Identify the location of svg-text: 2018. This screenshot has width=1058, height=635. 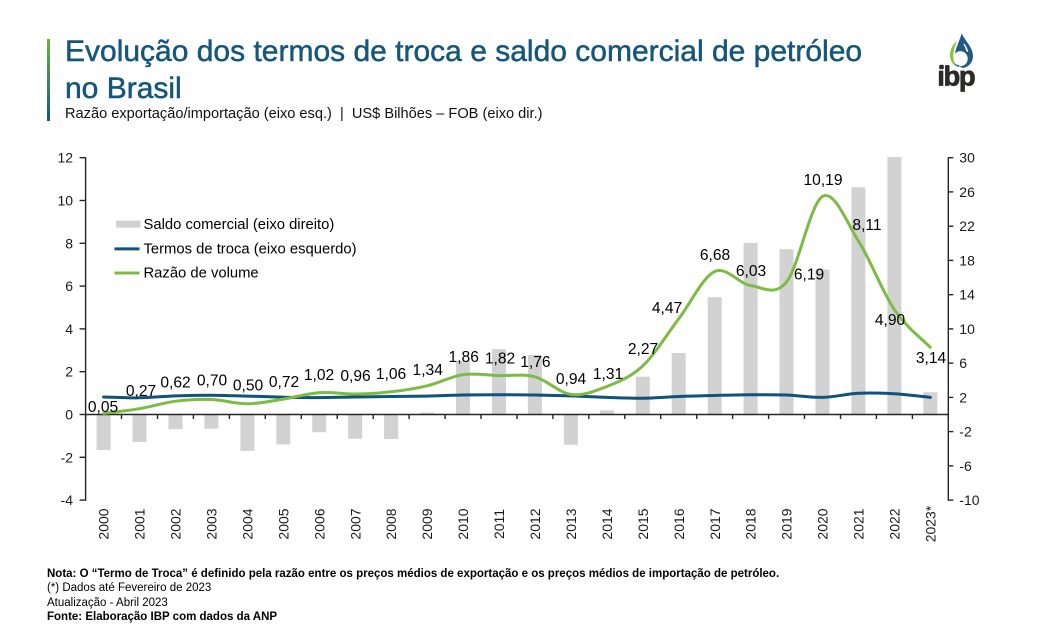
(751, 523).